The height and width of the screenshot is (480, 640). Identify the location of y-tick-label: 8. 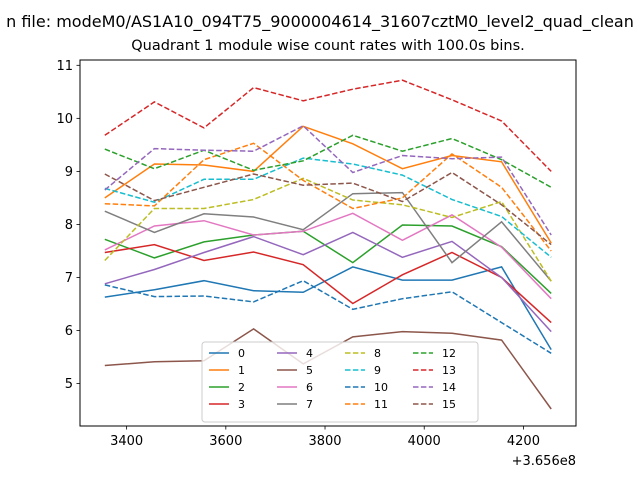
(69, 225).